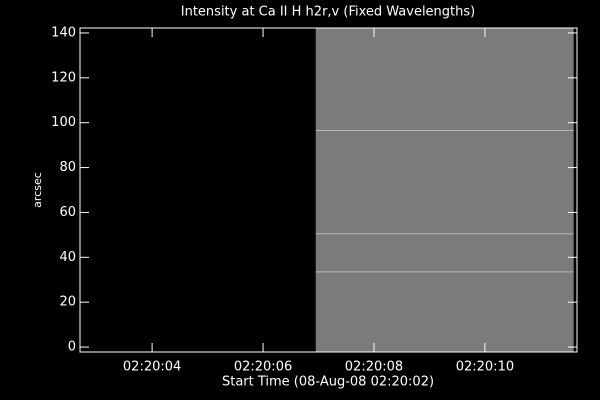 The height and width of the screenshot is (400, 600). What do you see at coordinates (72, 347) in the screenshot?
I see `y-tick-label: 0` at bounding box center [72, 347].